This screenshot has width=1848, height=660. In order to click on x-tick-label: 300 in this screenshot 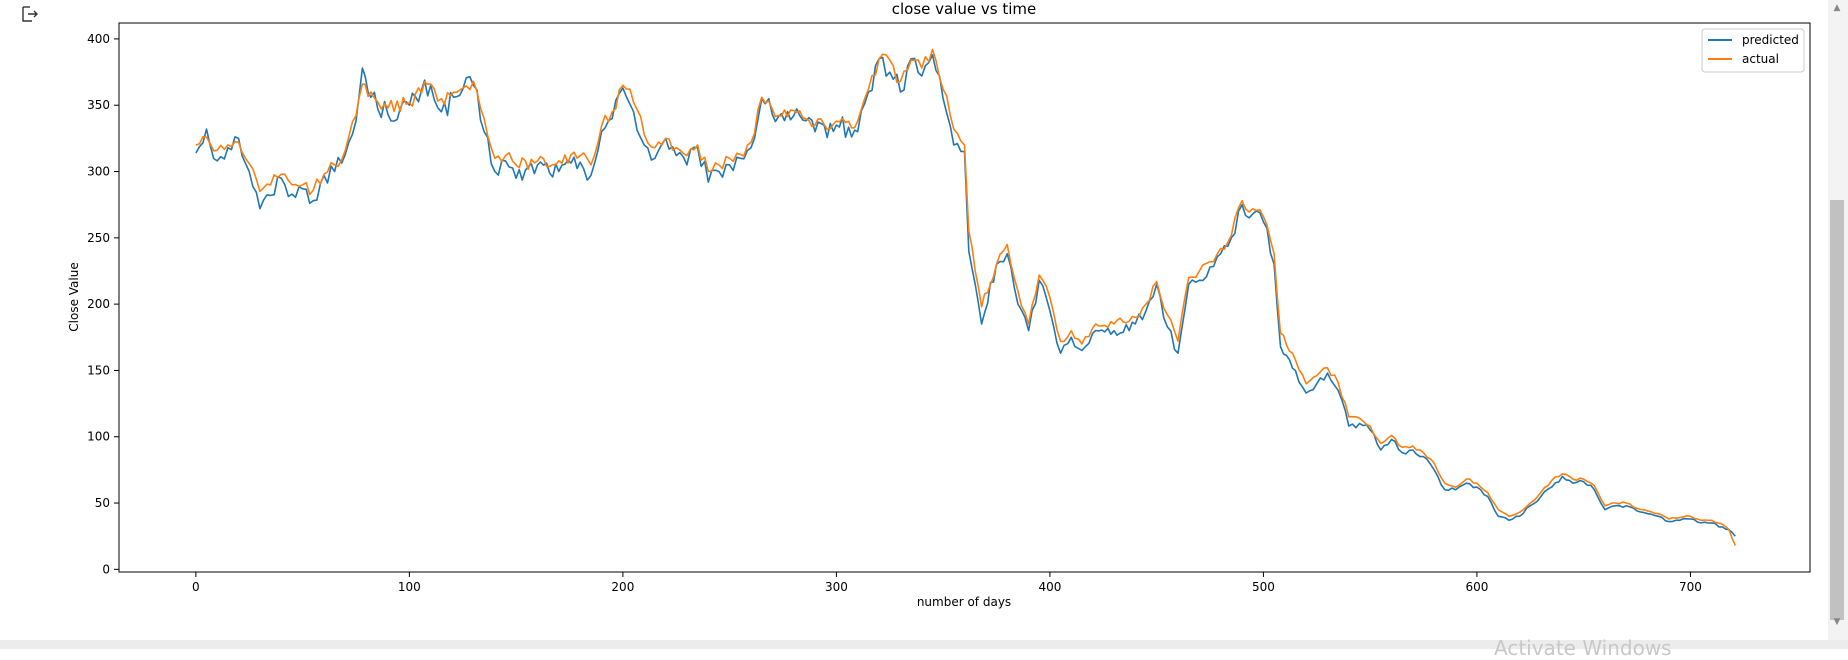, I will do `click(836, 587)`.